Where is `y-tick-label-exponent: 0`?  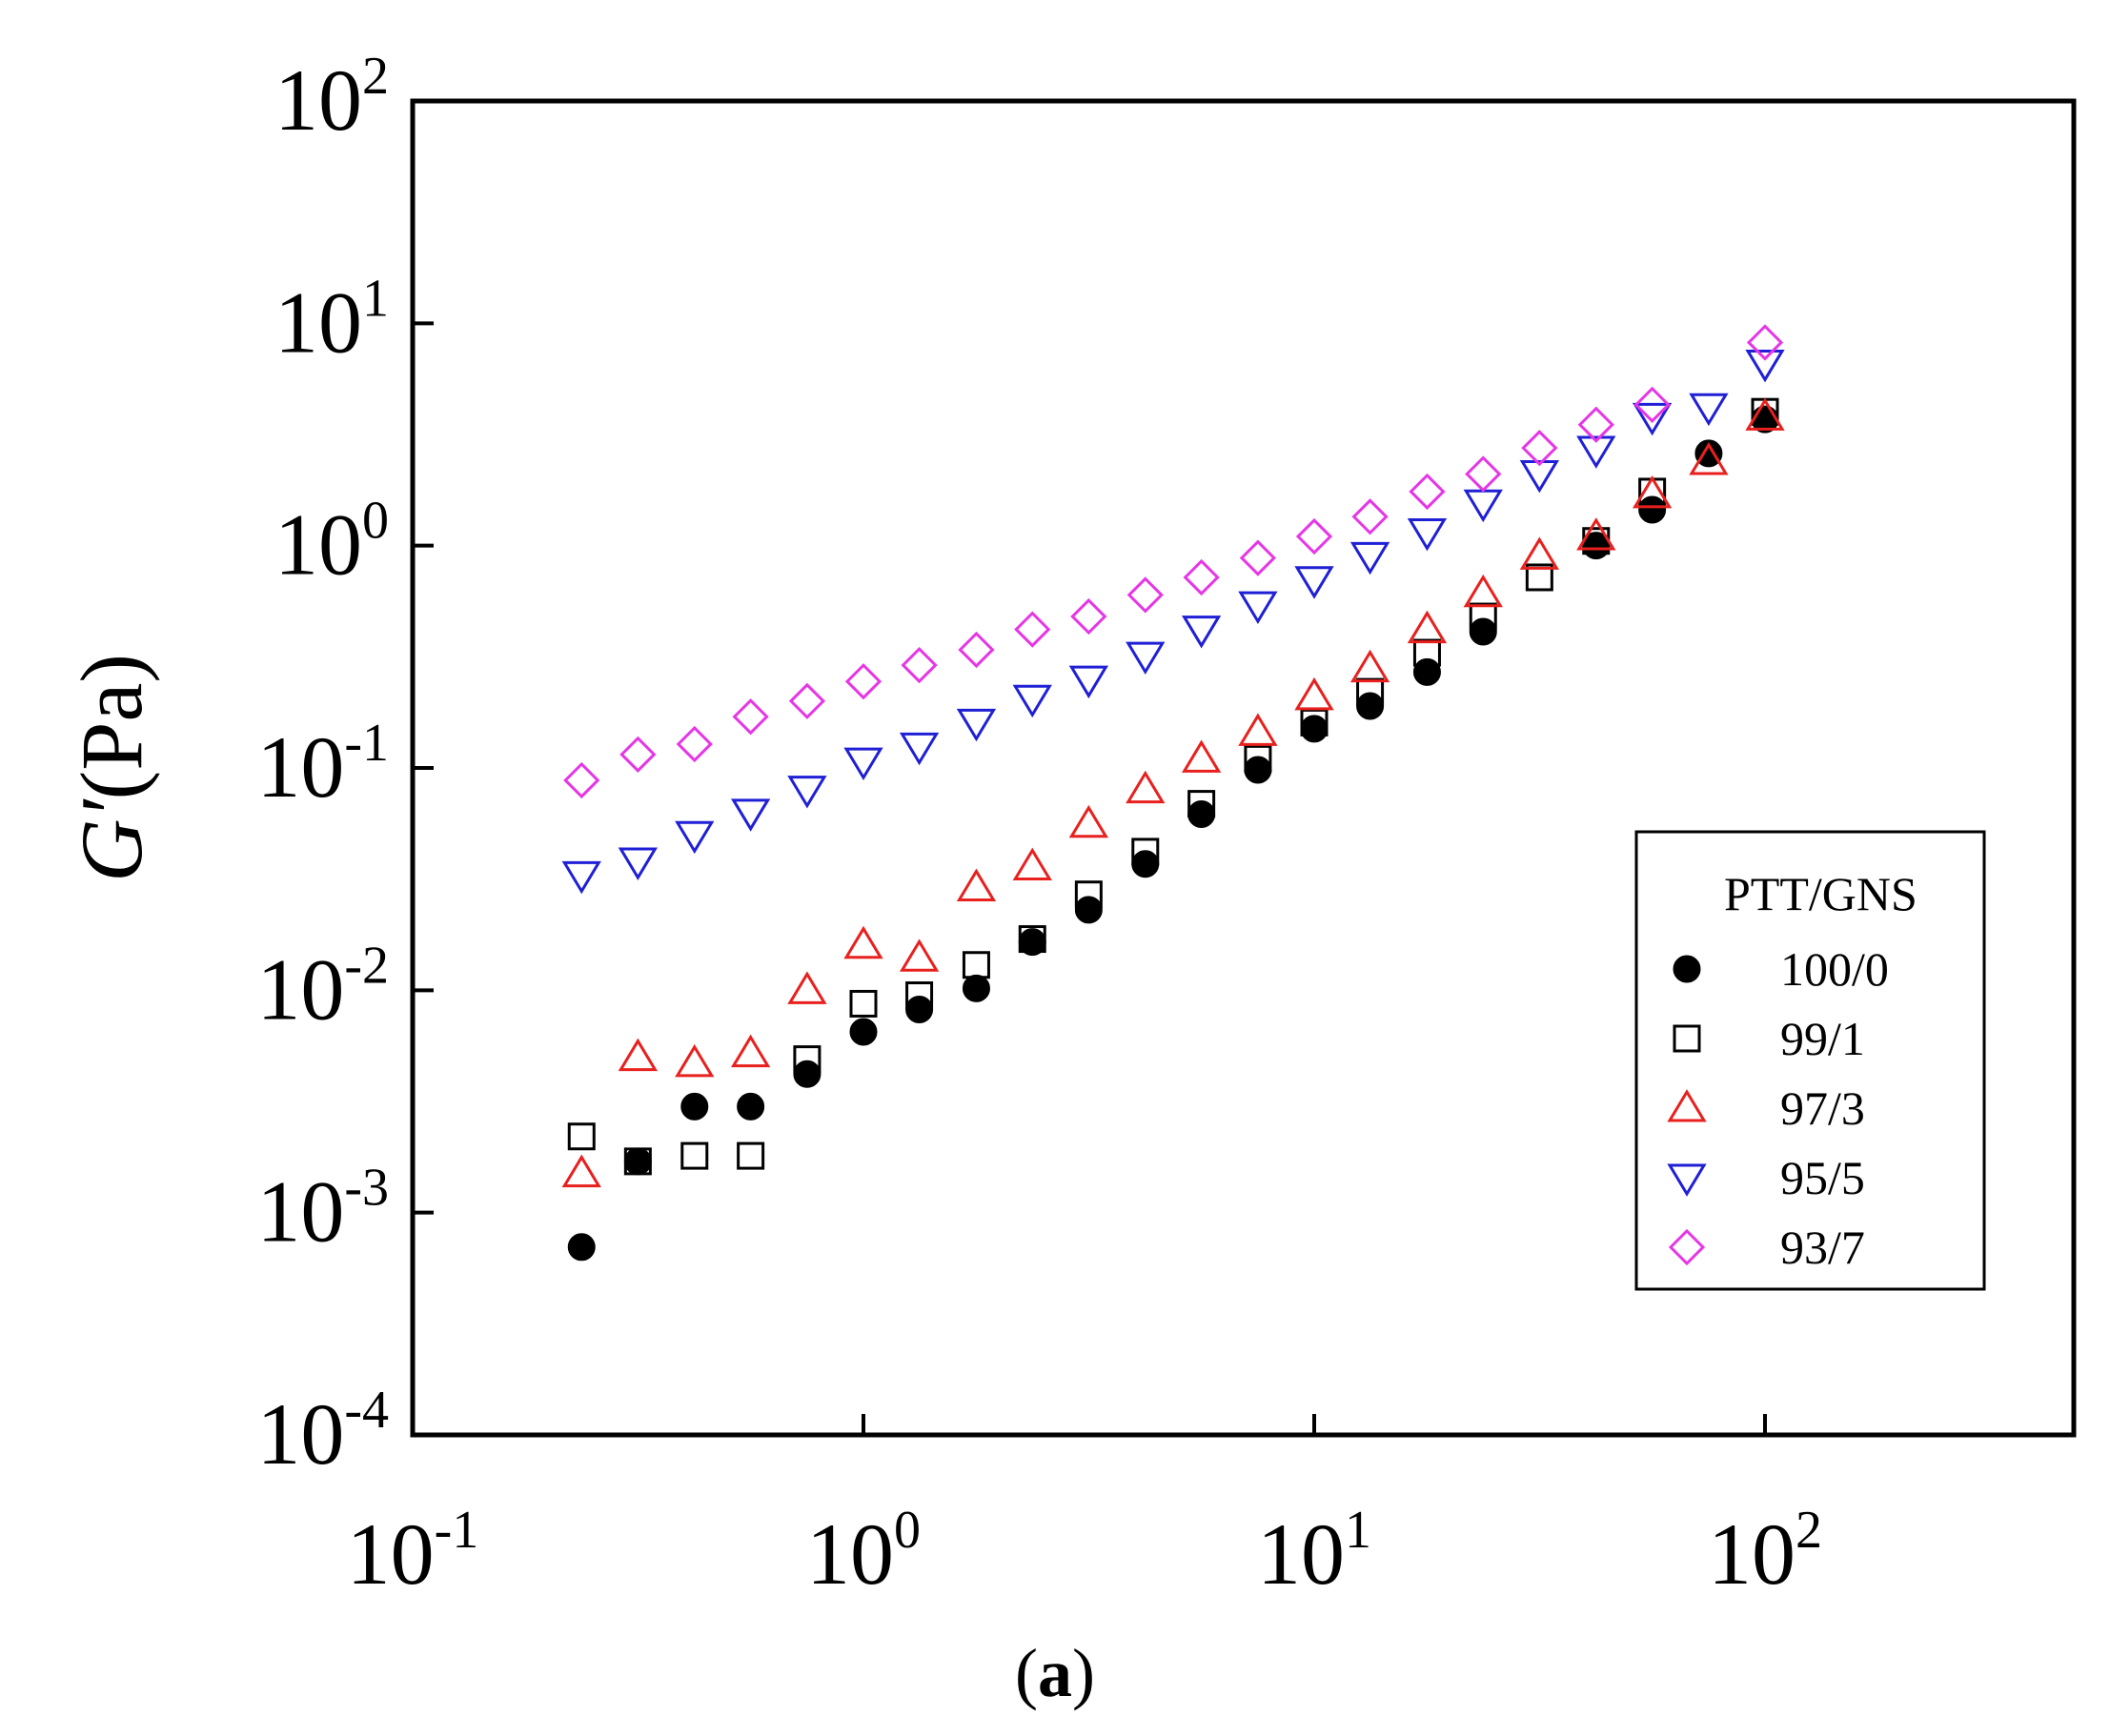
y-tick-label-exponent: 0 is located at coordinates (375, 521).